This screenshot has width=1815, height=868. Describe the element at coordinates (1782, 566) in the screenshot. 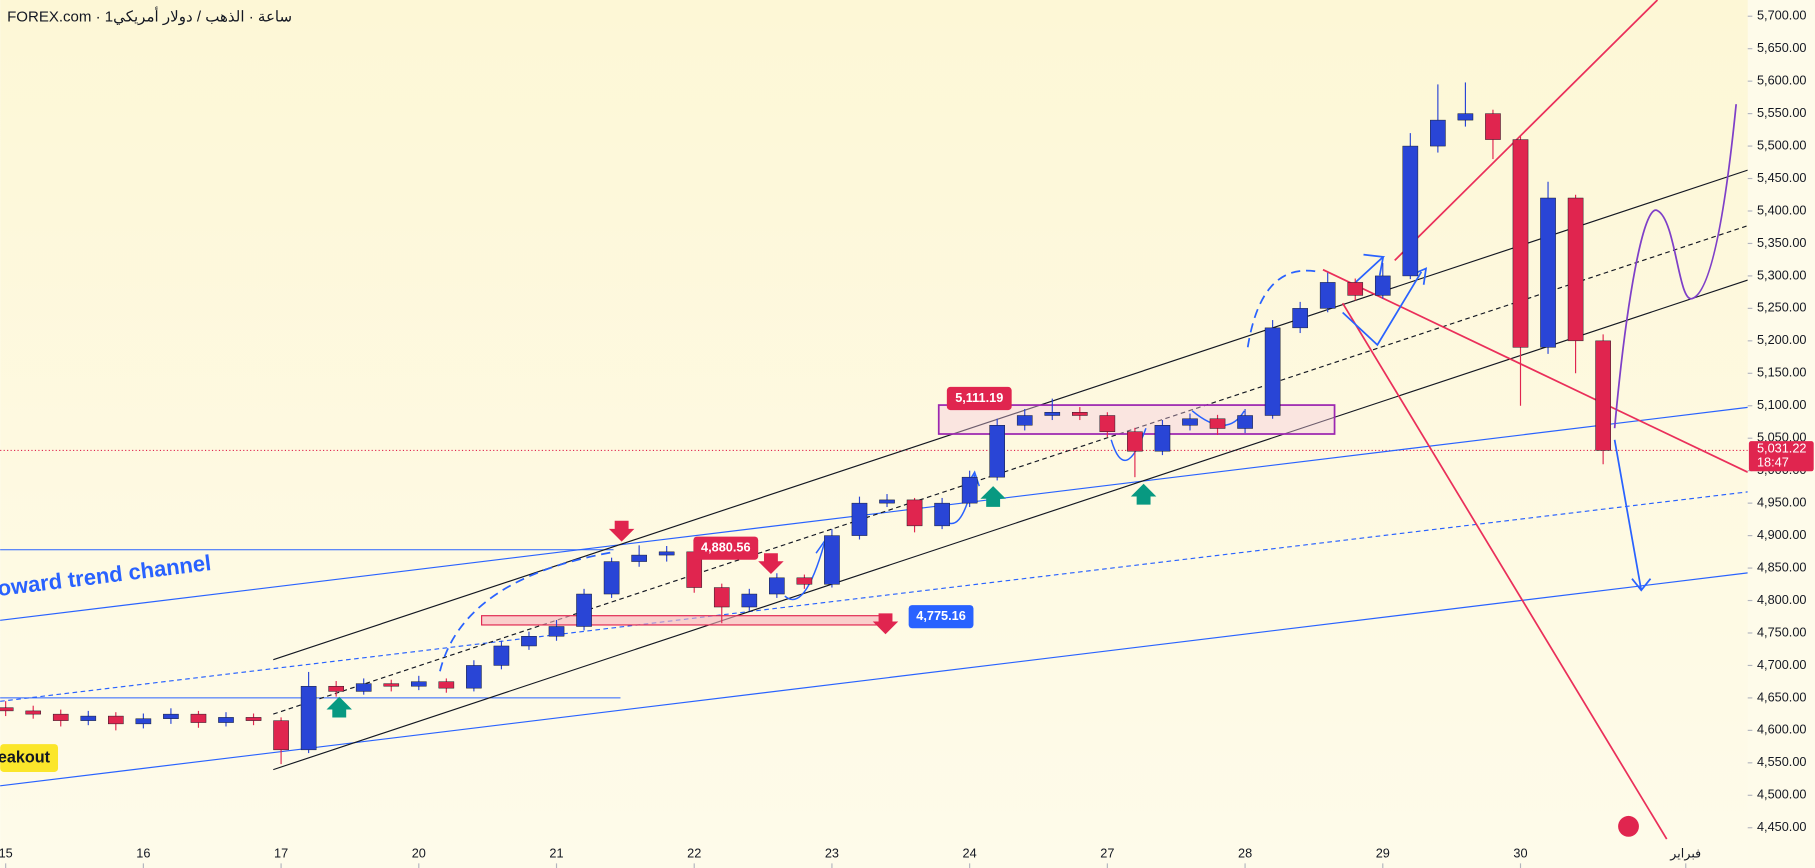

I see `y-tick-label: 4,850.00` at that location.